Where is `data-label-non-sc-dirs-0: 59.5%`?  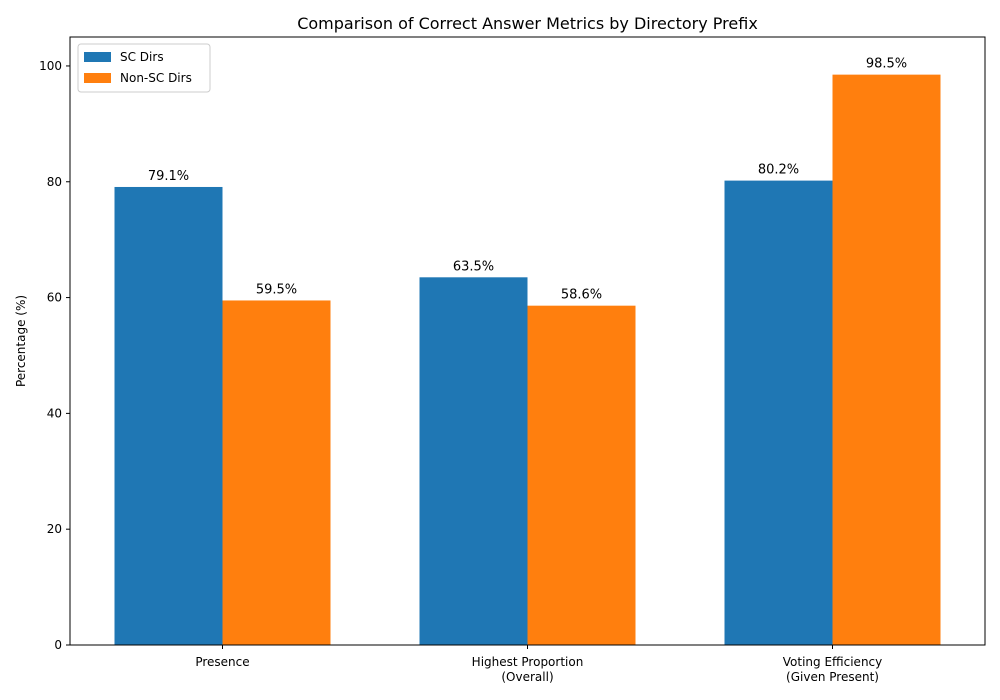 data-label-non-sc-dirs-0: 59.5% is located at coordinates (276, 289).